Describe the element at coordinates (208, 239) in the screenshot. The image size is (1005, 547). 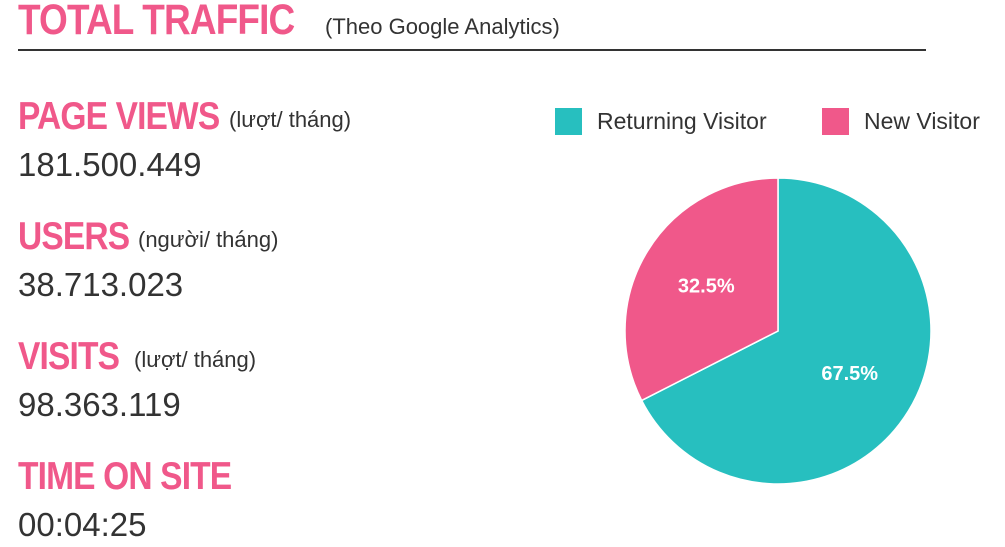
I see `metric-unit: (người/ tháng)` at that location.